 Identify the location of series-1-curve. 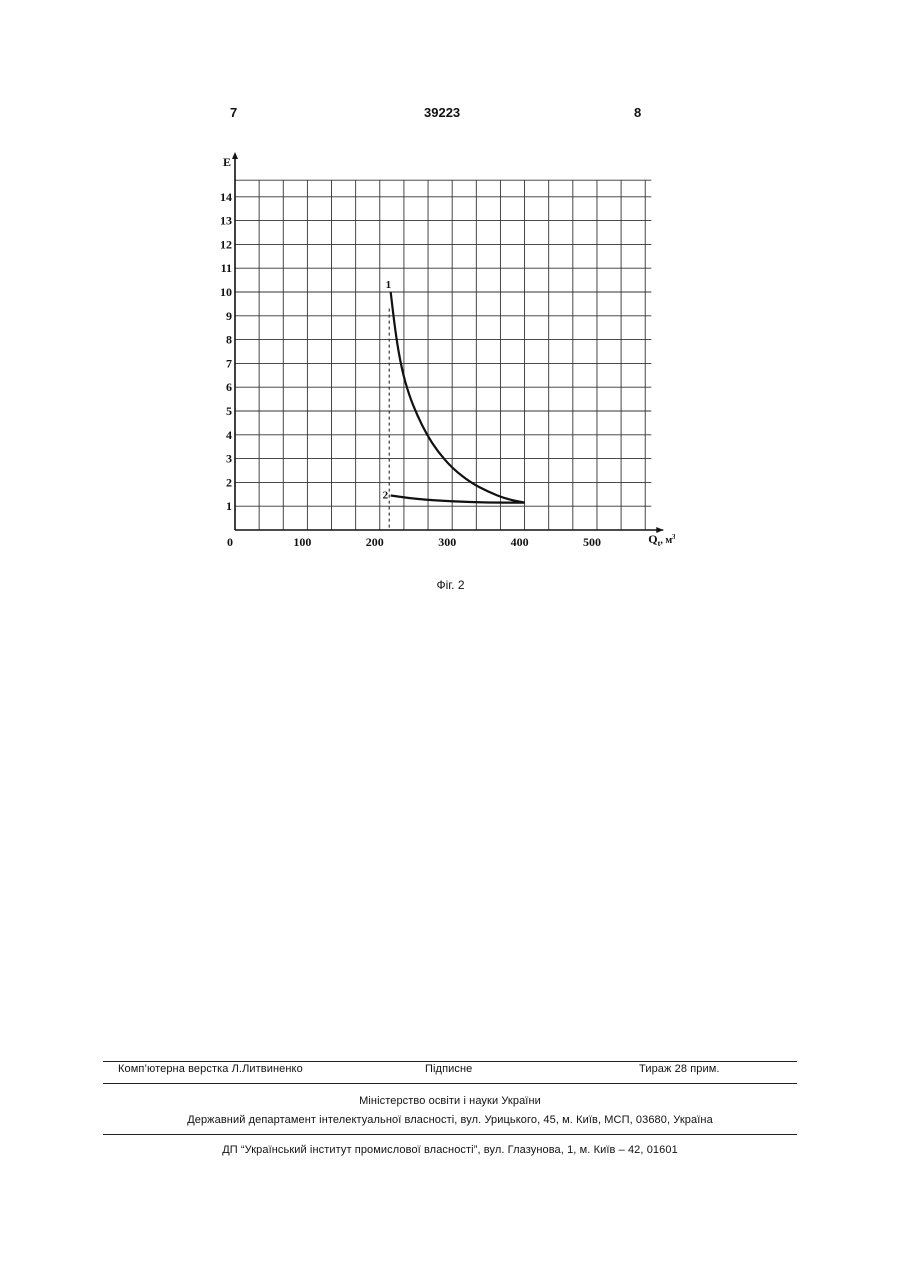
(458, 397).